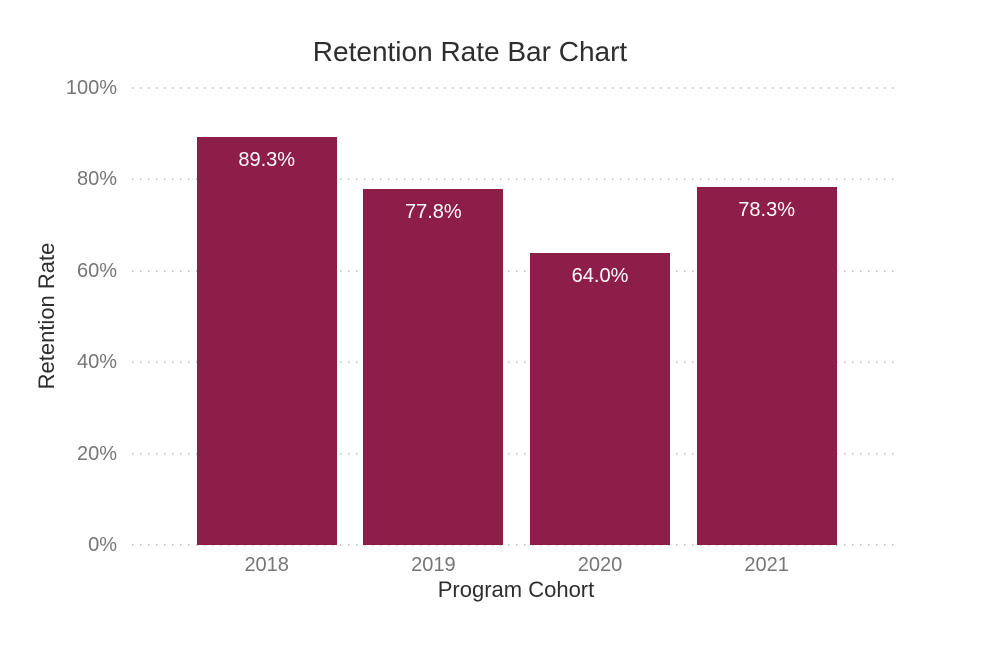 This screenshot has width=991, height=648. I want to click on gridline-20%, so click(516, 453).